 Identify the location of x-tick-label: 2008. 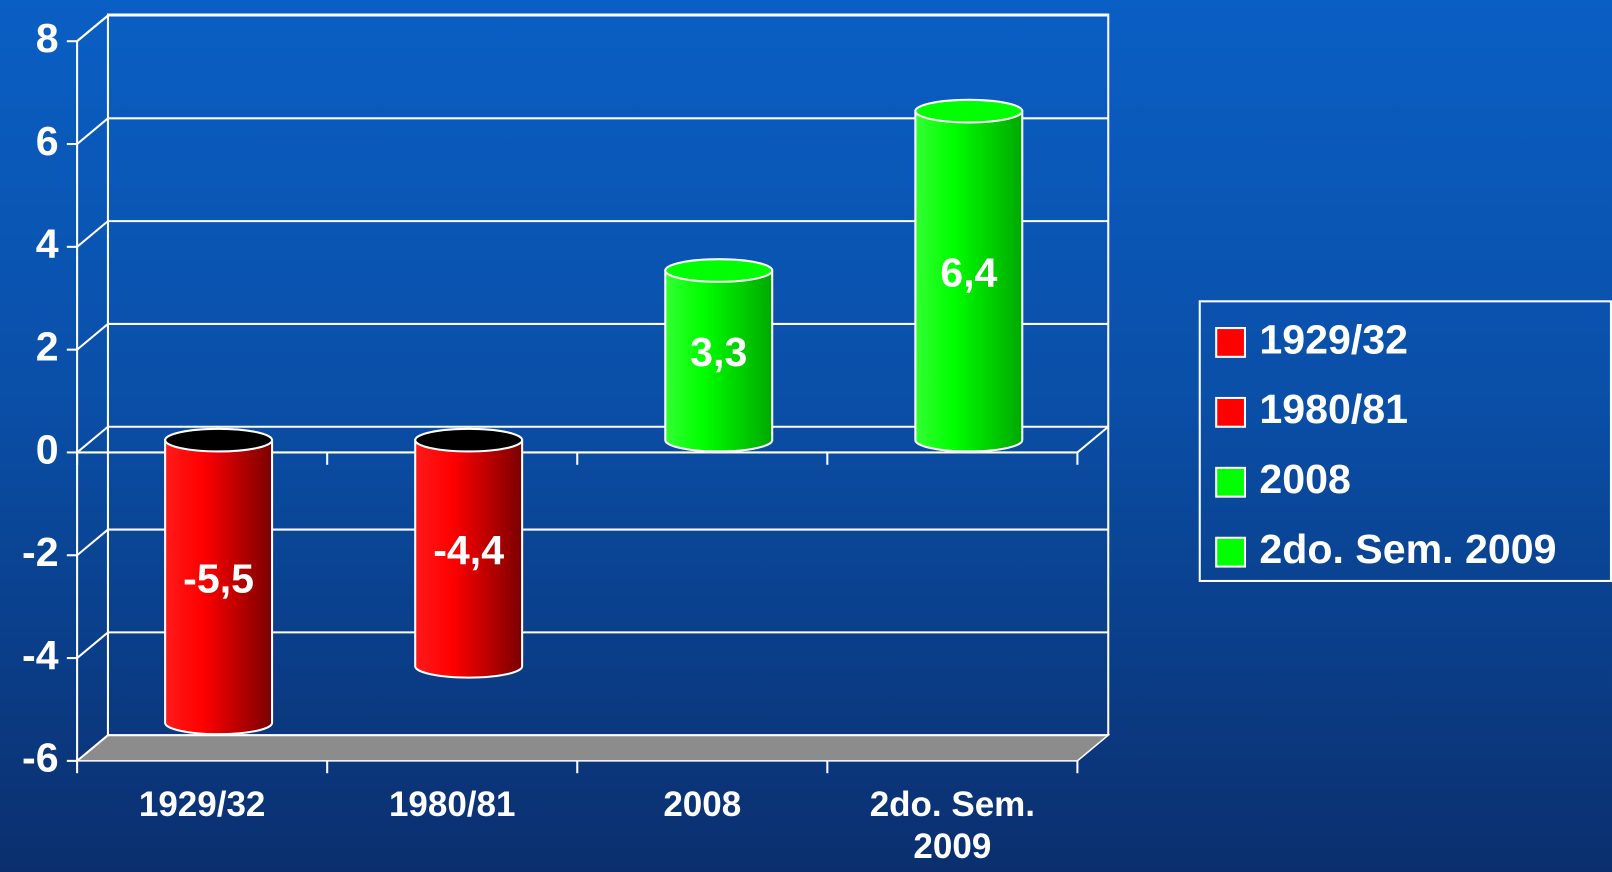
(702, 804).